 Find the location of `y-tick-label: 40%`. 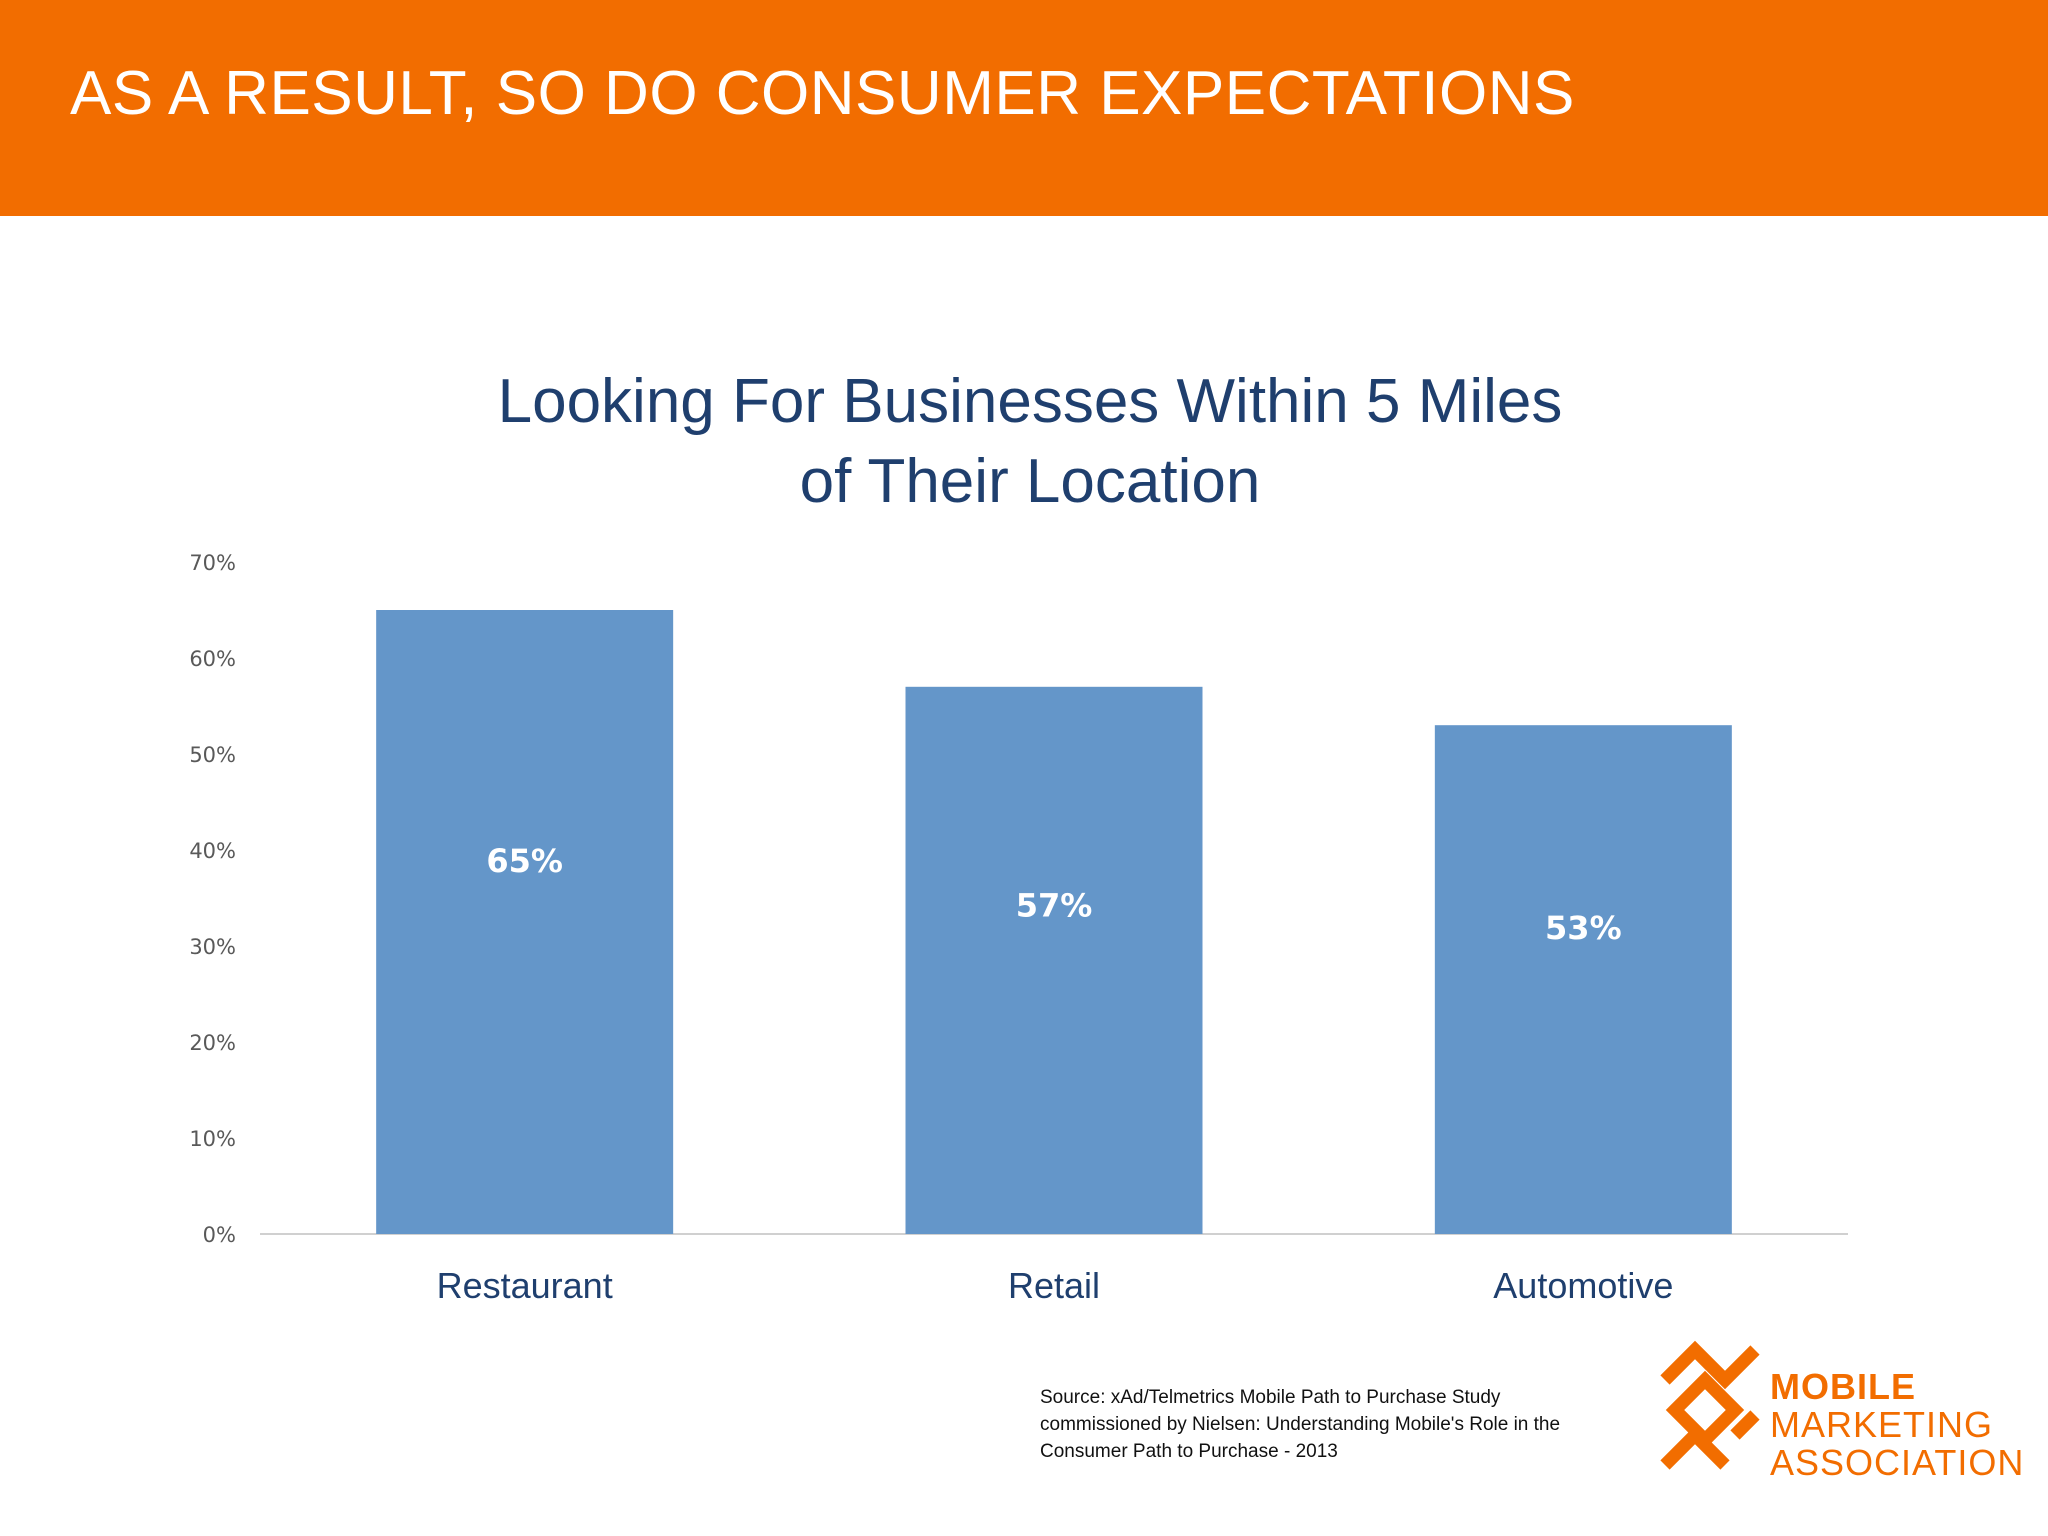

y-tick-label: 40% is located at coordinates (212, 851).